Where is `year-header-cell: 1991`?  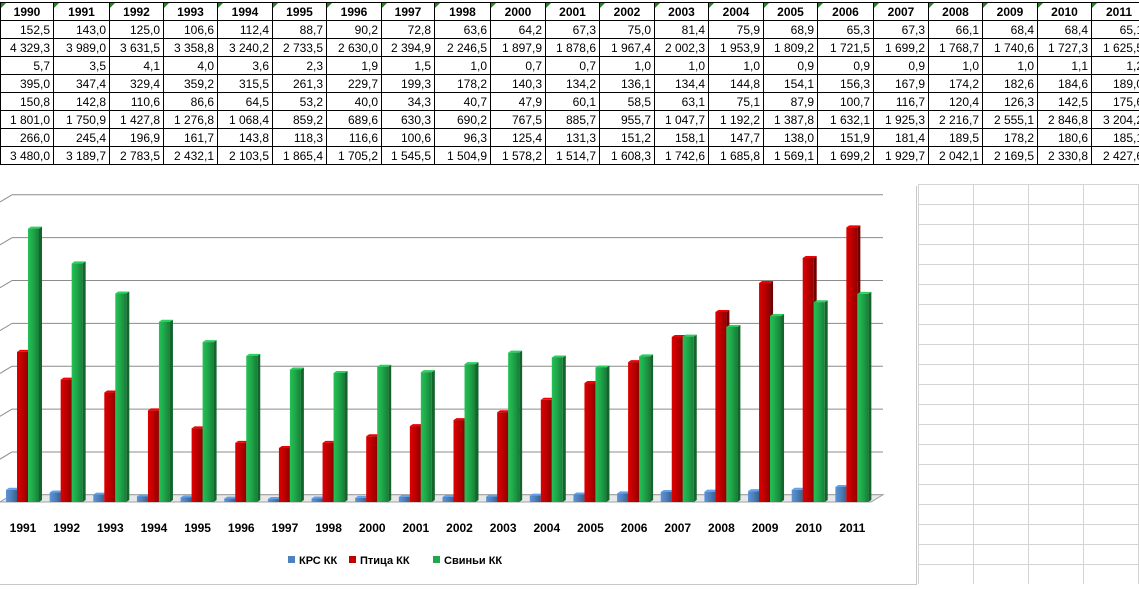 year-header-cell: 1991 is located at coordinates (82, 12).